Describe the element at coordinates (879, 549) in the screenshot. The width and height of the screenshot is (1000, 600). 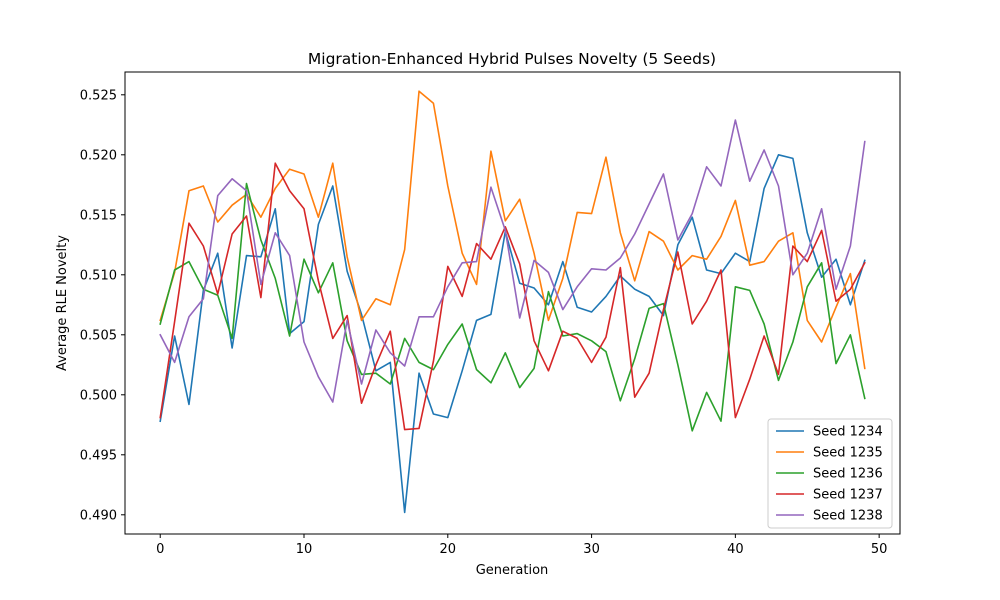
I see `x-tick-label: 50` at that location.